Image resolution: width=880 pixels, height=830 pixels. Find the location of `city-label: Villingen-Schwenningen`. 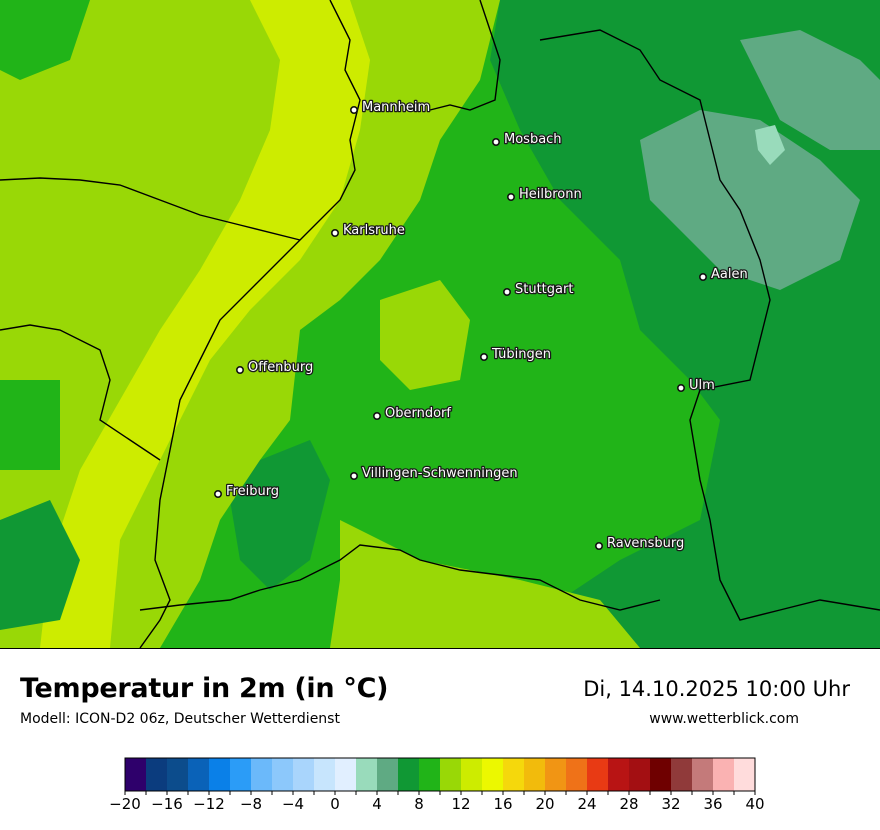

city-label: Villingen-Schwenningen is located at coordinates (440, 473).